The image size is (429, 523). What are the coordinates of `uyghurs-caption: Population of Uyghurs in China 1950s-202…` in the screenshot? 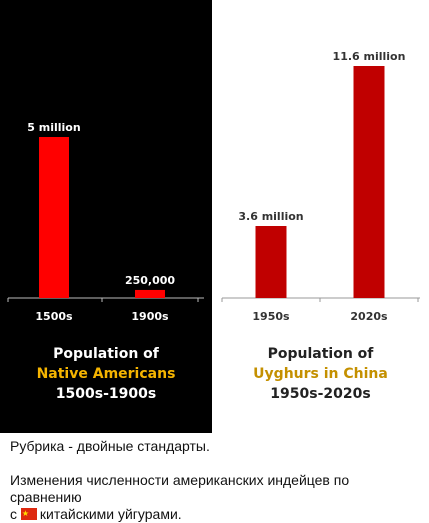 It's located at (320, 374).